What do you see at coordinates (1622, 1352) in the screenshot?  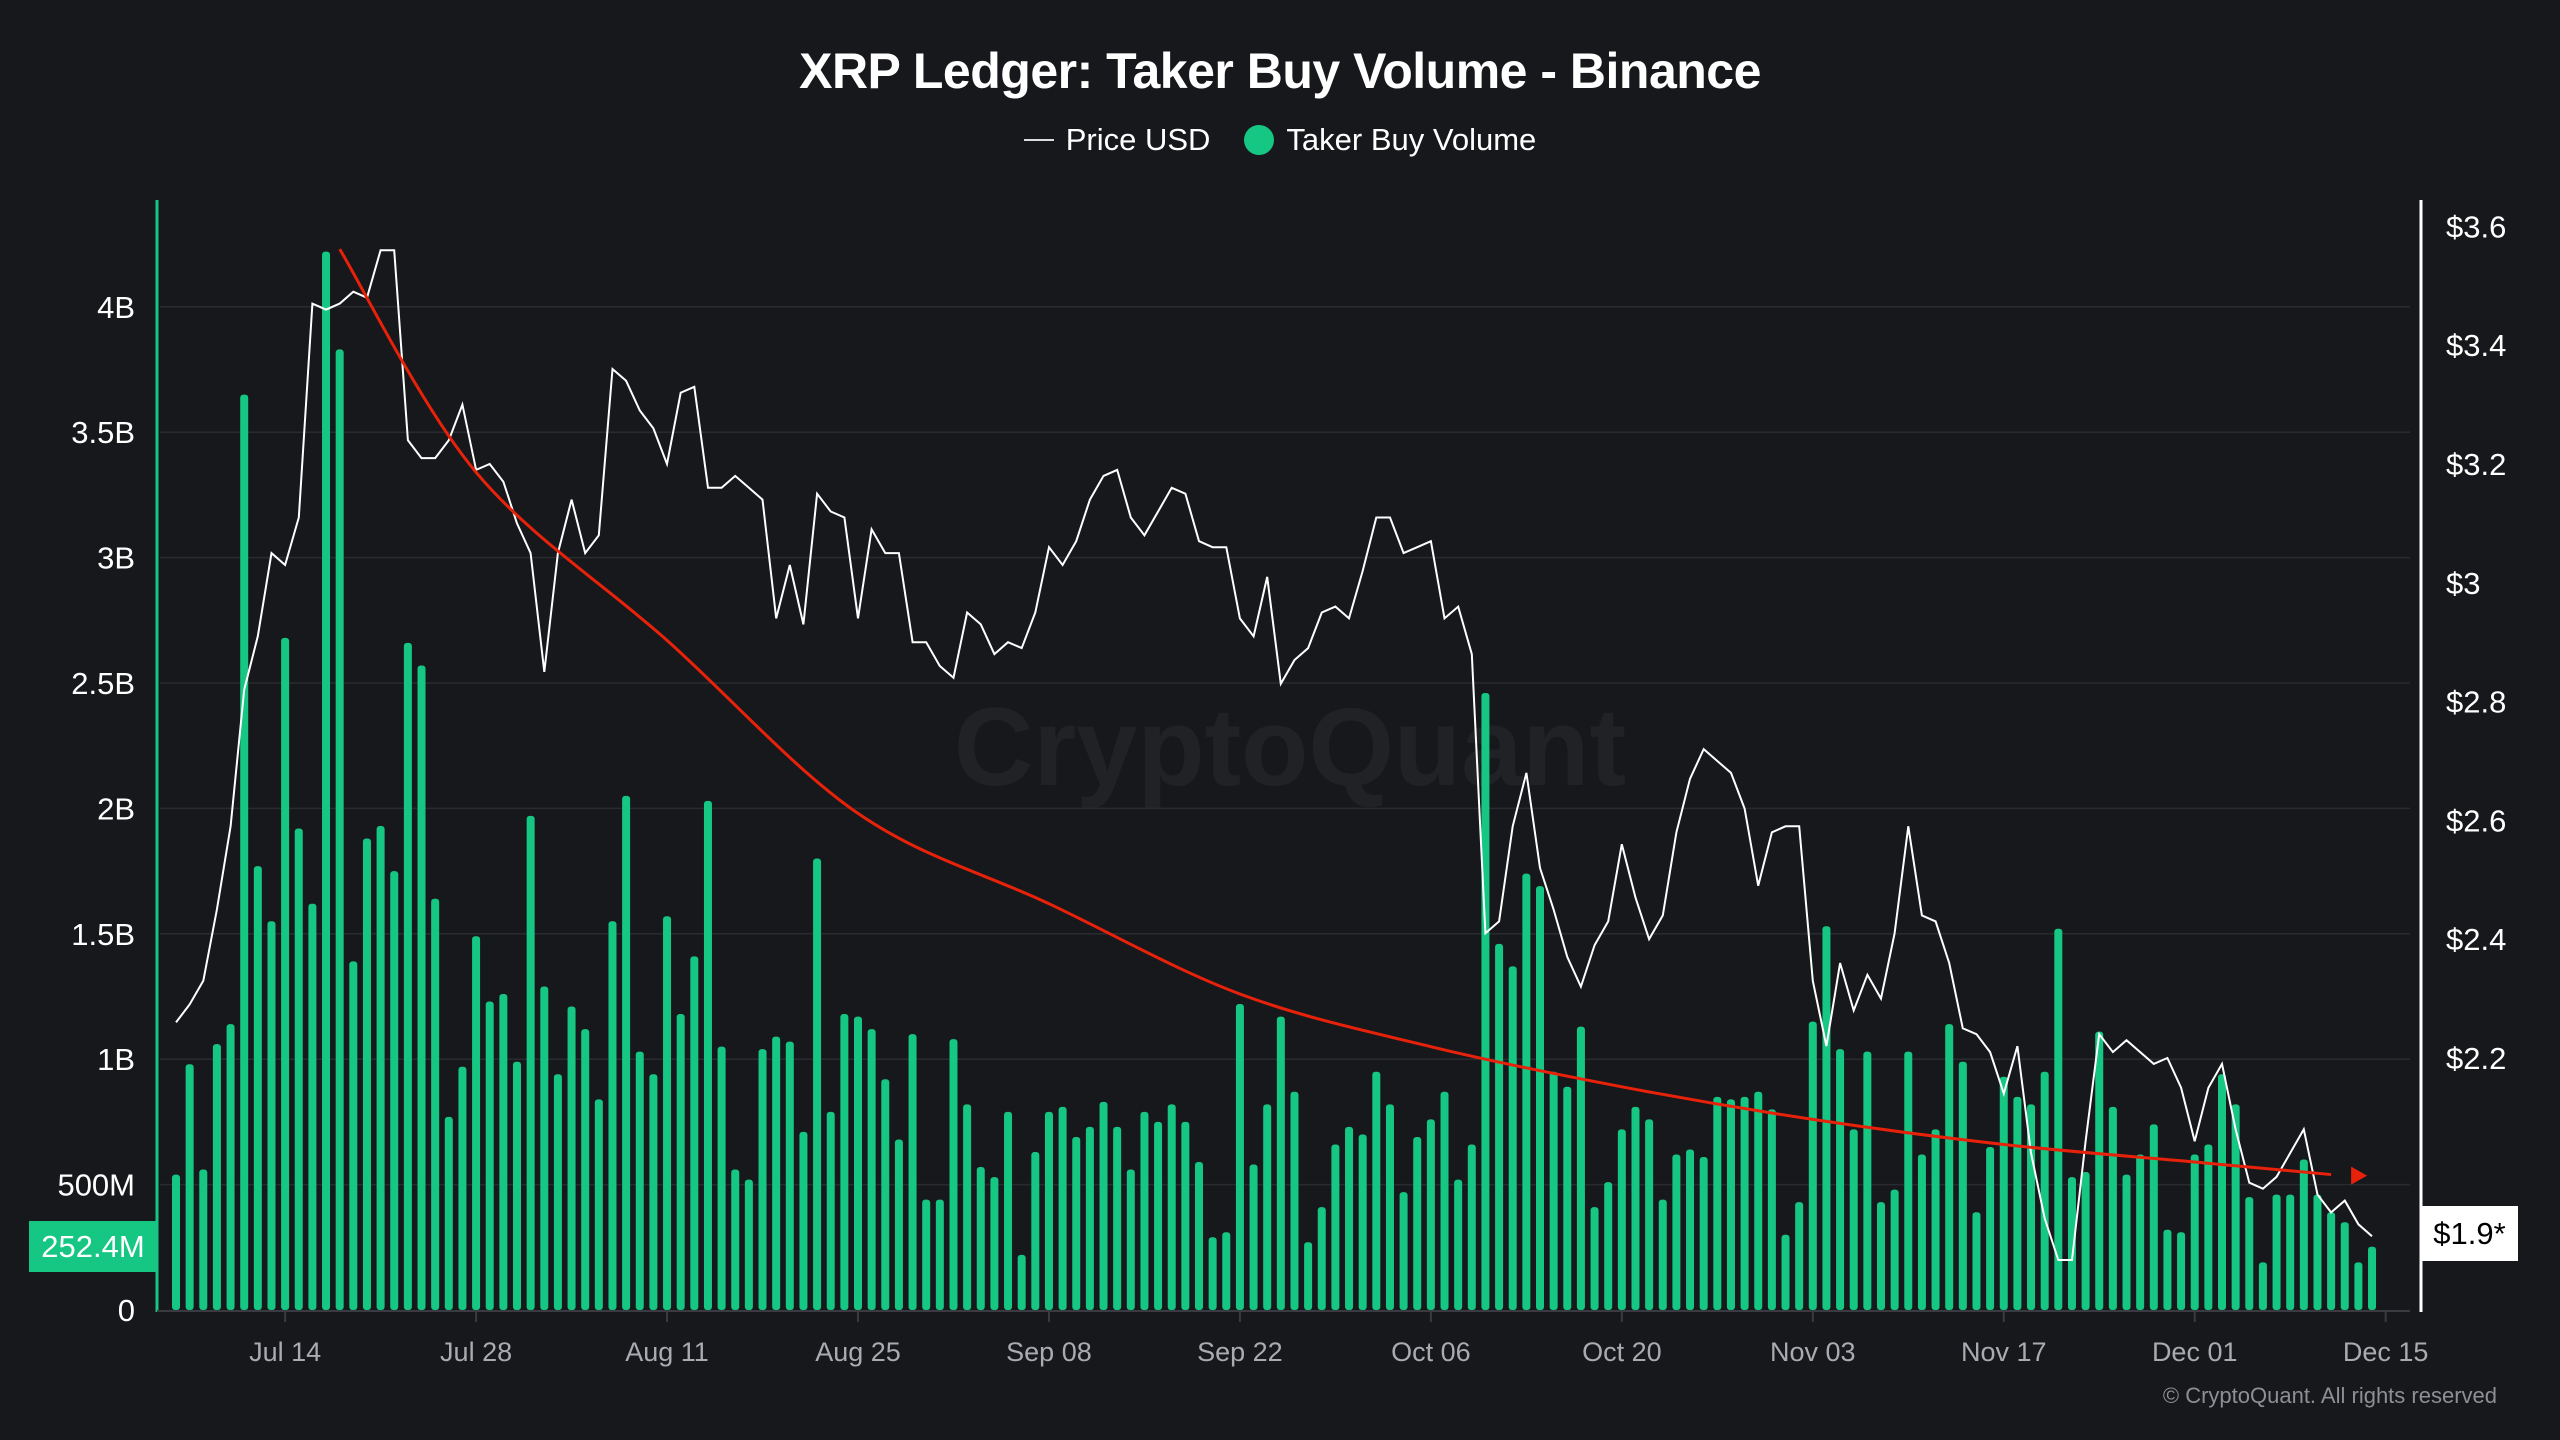 I see `x-tick-label: Oct 20` at bounding box center [1622, 1352].